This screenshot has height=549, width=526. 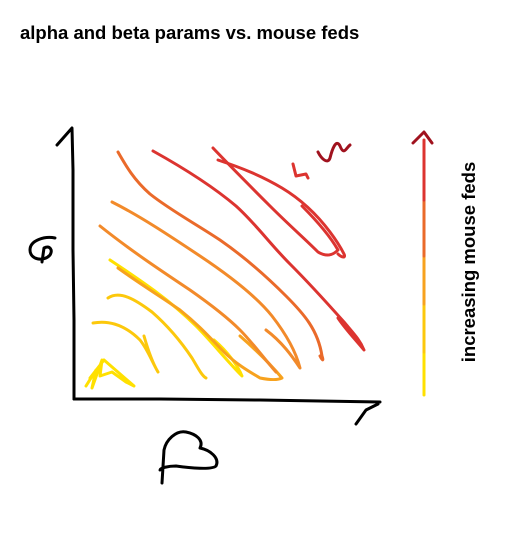 What do you see at coordinates (227, 400) in the screenshot?
I see `x-axis` at bounding box center [227, 400].